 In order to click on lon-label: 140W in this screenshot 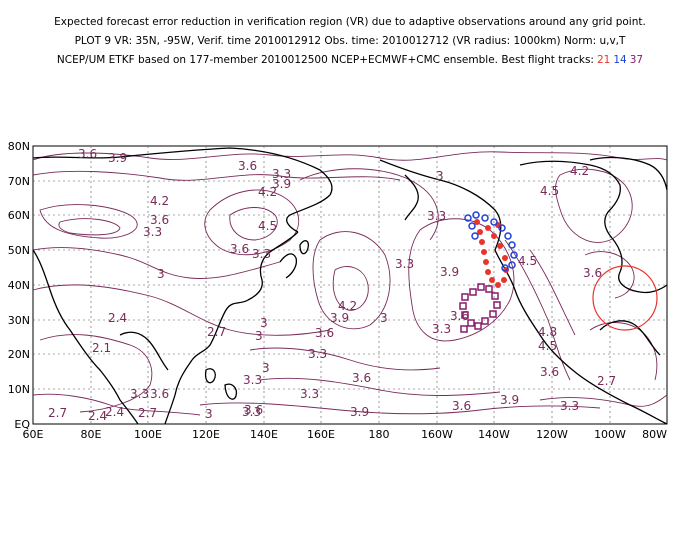, I will do `click(494, 434)`.